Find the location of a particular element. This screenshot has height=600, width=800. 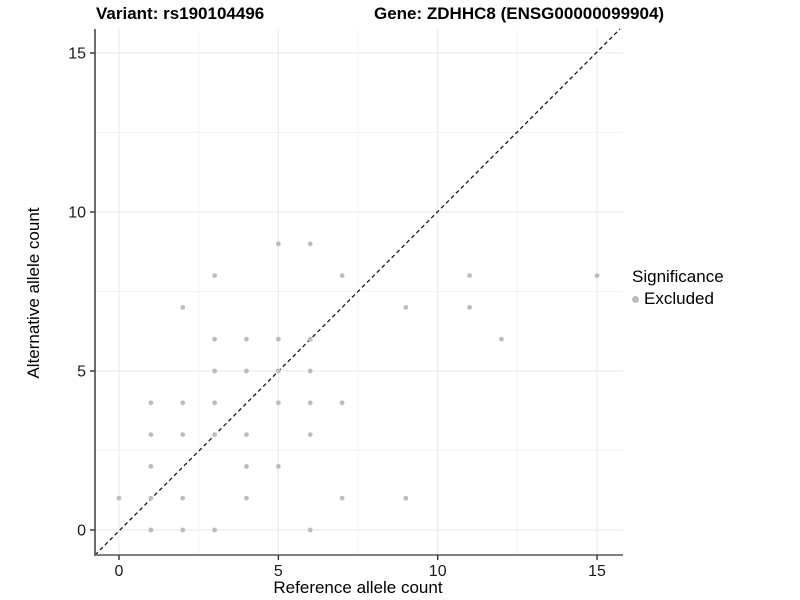

excluded-point-icon is located at coordinates (635, 299).